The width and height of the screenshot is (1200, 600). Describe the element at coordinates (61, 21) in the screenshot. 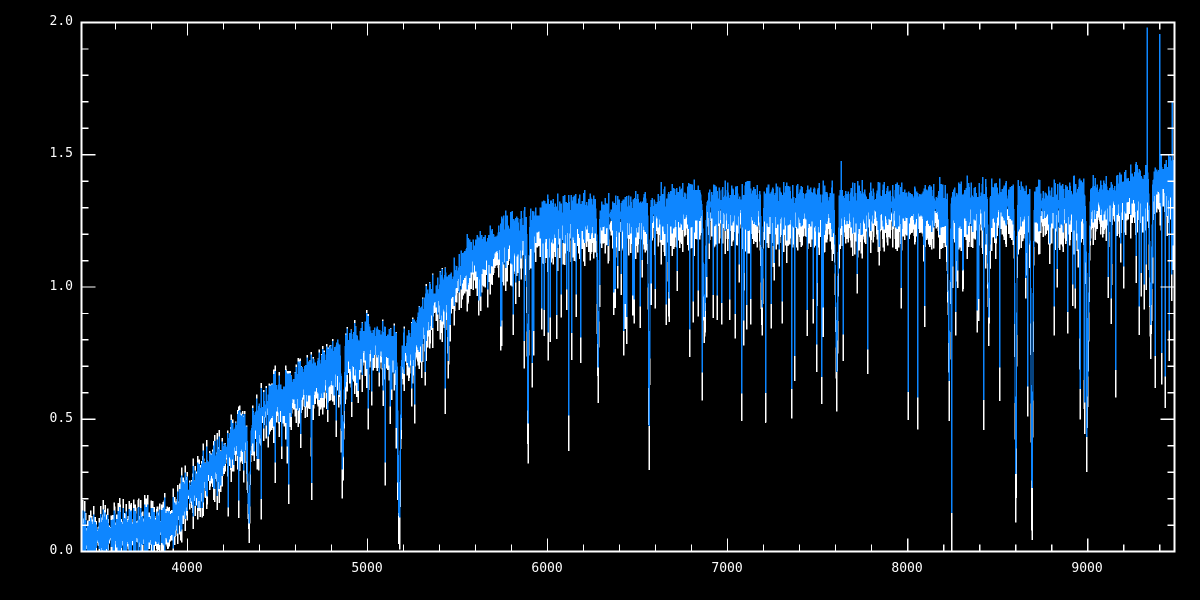

I see `y-tick-label: 2.0` at that location.